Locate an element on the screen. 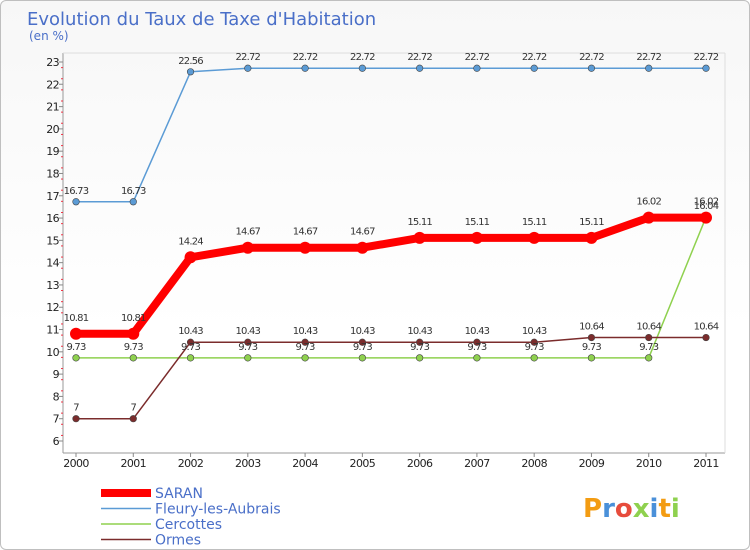 The width and height of the screenshot is (750, 550). data-label-fleury-les-aubrais: 22.56 is located at coordinates (190, 61).